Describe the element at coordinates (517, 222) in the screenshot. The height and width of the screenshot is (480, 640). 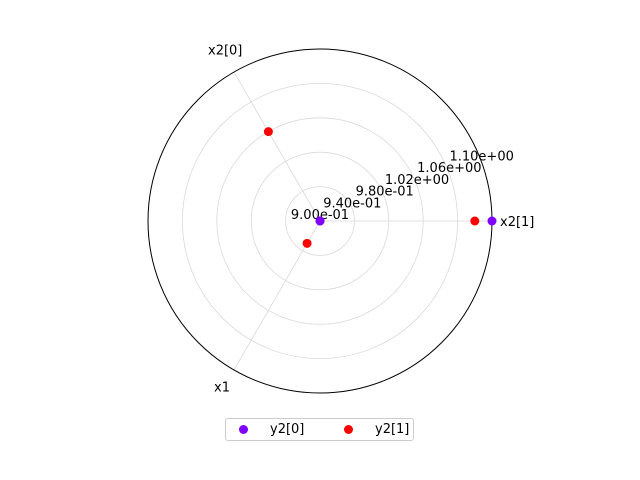
I see `axis-label: x2[1]` at that location.